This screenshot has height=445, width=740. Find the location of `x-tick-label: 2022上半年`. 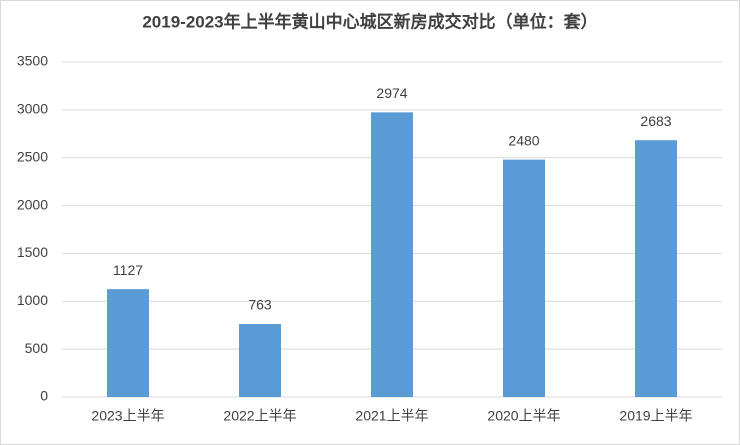

x-tick-label: 2022上半年 is located at coordinates (259, 416).